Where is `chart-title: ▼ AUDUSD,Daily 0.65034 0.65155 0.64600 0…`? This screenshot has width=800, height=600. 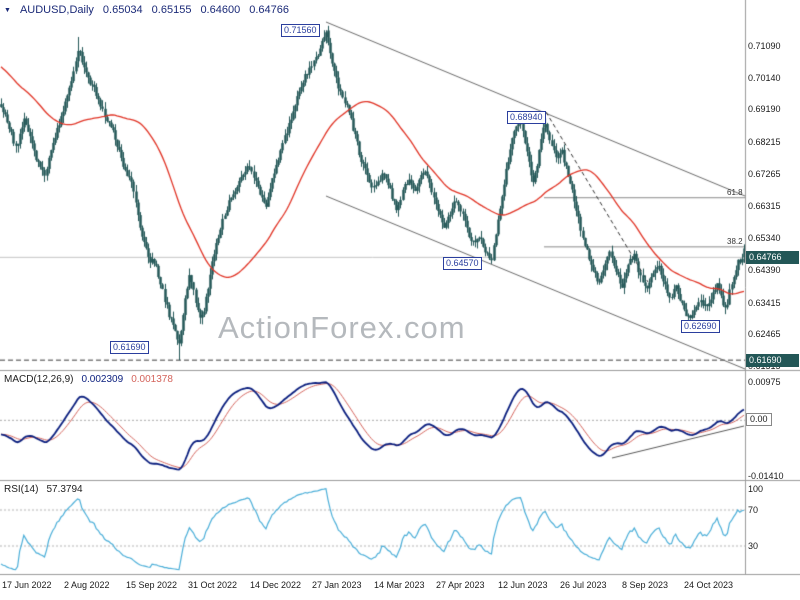
chart-title: ▼ AUDUSD,Daily 0.65034 0.65155 0.64600 0… is located at coordinates (146, 10).